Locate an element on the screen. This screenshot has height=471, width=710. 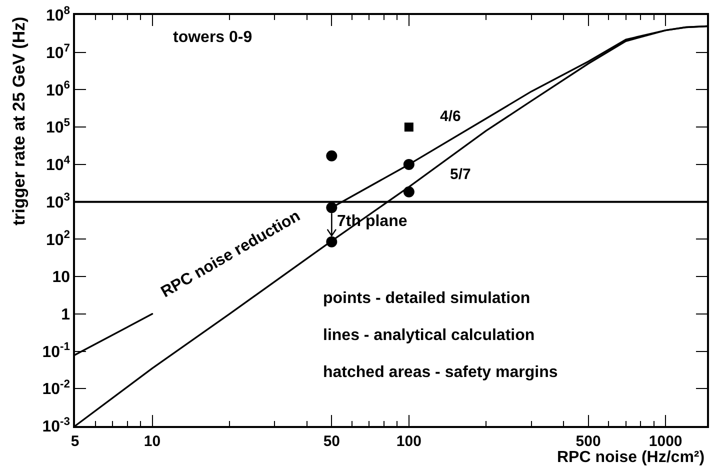
y-tick-label: 10$^{5}$ is located at coordinates (58, 126).